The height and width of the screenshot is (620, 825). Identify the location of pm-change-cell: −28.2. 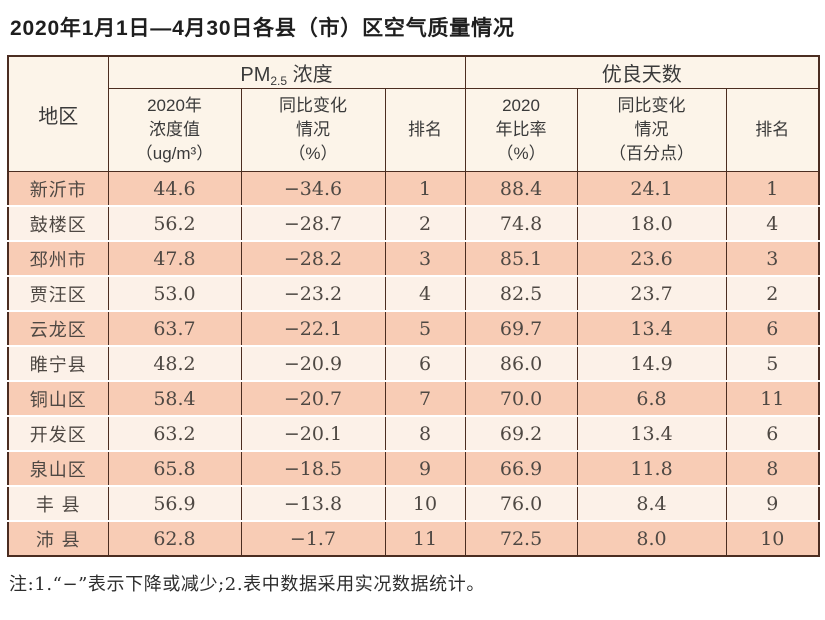
(313, 258).